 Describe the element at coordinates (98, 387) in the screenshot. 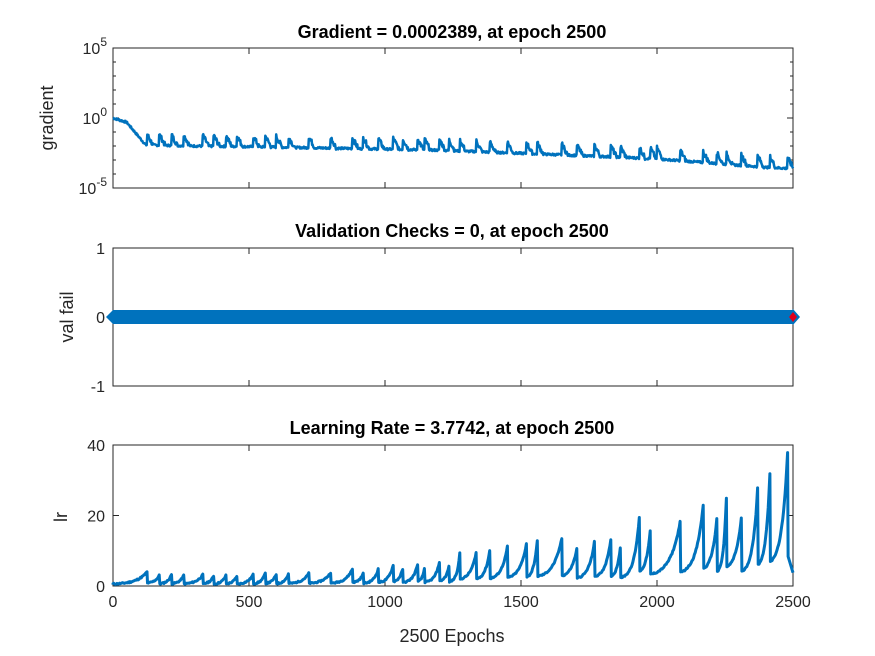

I see `y-tick-label: -1` at that location.